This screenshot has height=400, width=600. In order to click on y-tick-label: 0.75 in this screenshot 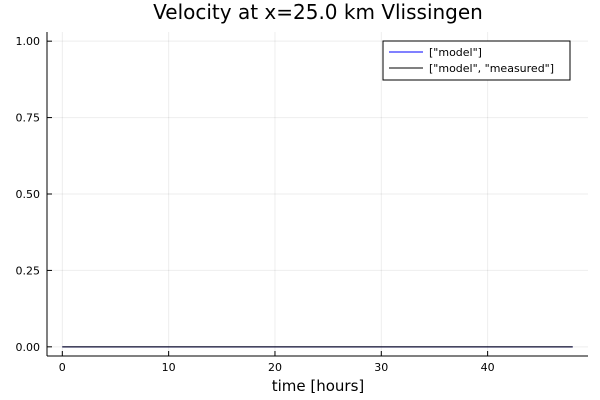, I will do `click(28, 118)`.